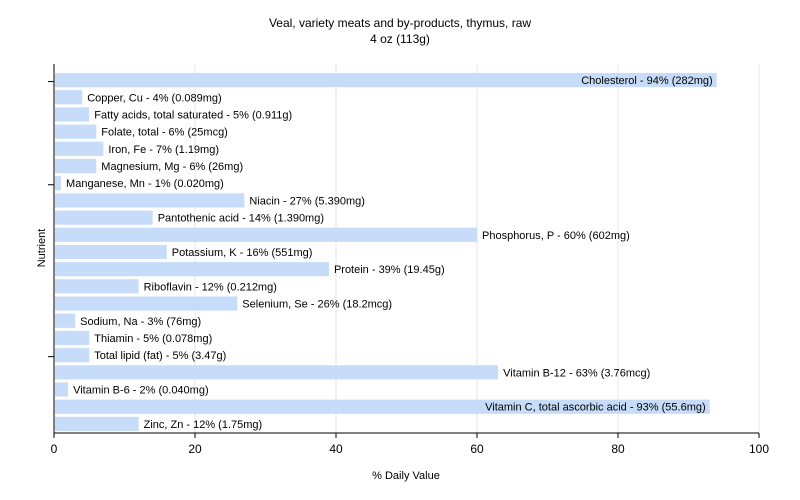 Image resolution: width=800 pixels, height=500 pixels. Describe the element at coordinates (406, 476) in the screenshot. I see `x-axis-title: % Daily Value` at that location.